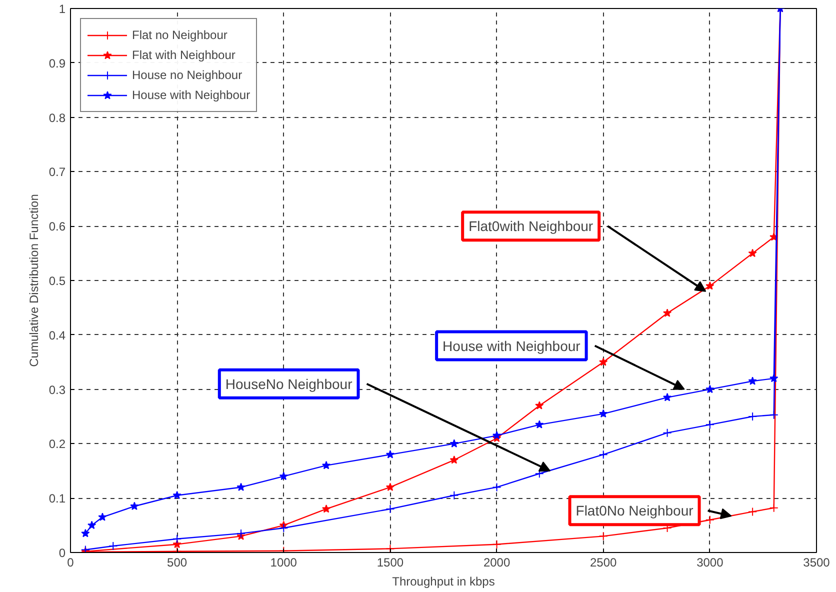 Image resolution: width=836 pixels, height=592 pixels. Describe the element at coordinates (70, 563) in the screenshot. I see `x-tick-label: 0` at that location.